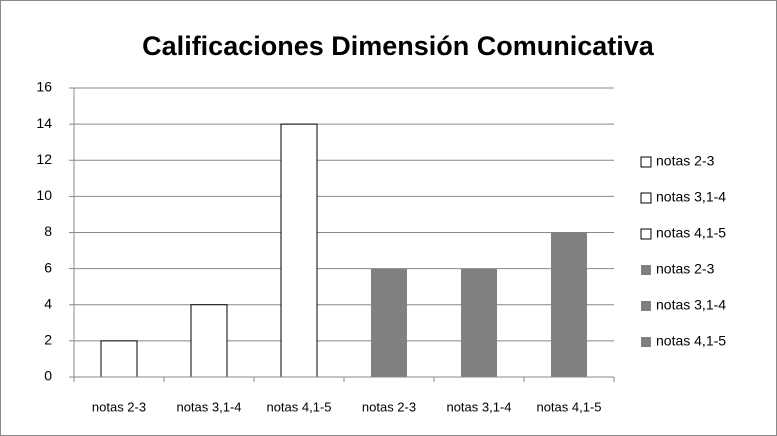 This screenshot has height=436, width=777. What do you see at coordinates (48, 340) in the screenshot?
I see `y-tick-label: 2` at bounding box center [48, 340].